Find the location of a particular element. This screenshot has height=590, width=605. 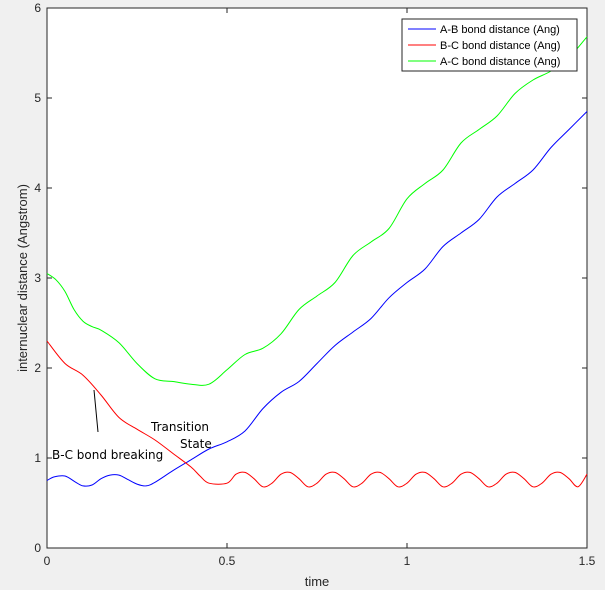

legend-label-ac: A-C bond distance (Ang) is located at coordinates (500, 62).